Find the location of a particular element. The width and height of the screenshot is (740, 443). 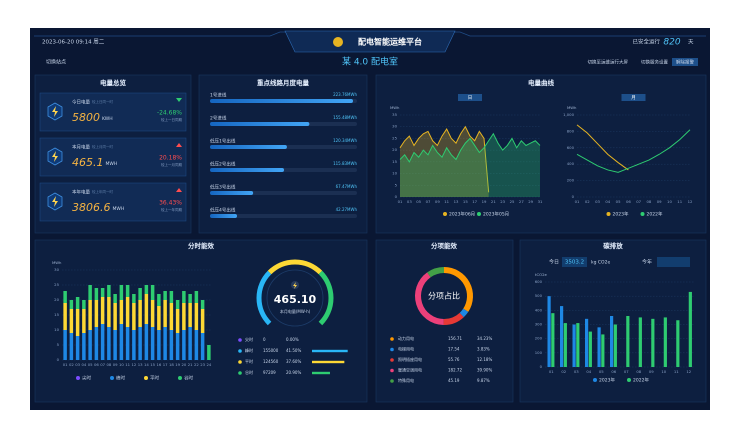

donut-segment is located at coordinates (453, 318).